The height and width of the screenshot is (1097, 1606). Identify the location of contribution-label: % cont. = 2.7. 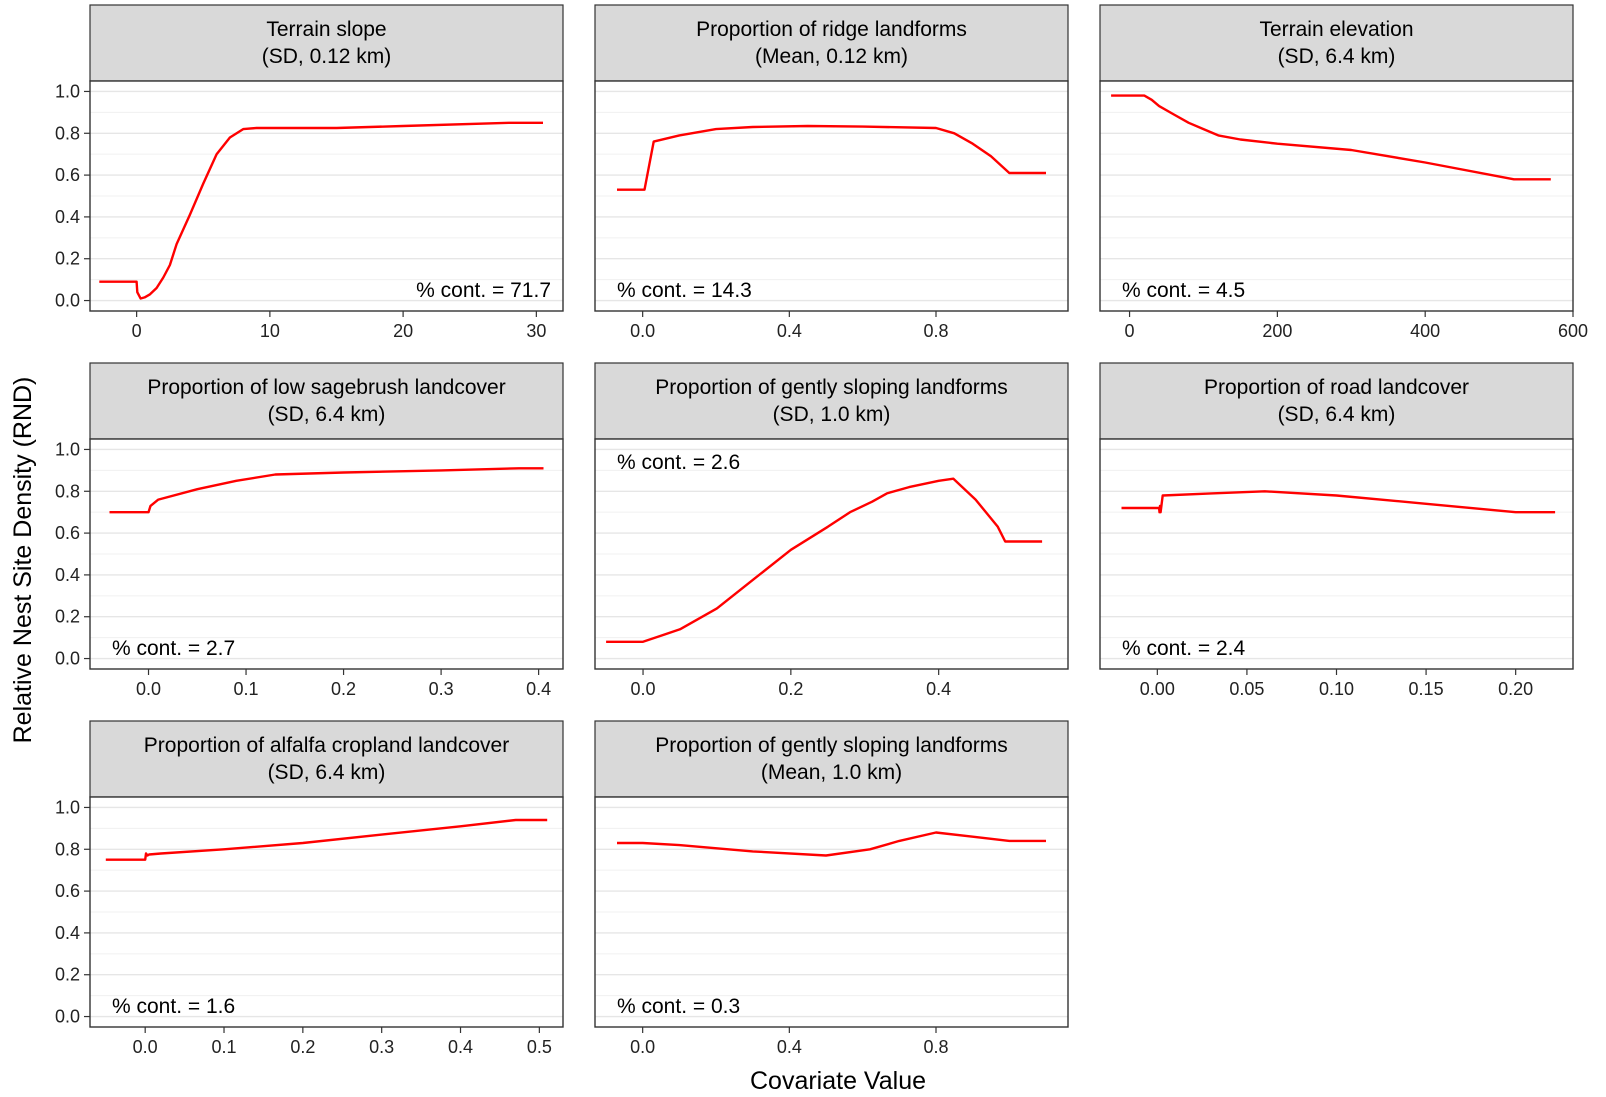
(173, 648).